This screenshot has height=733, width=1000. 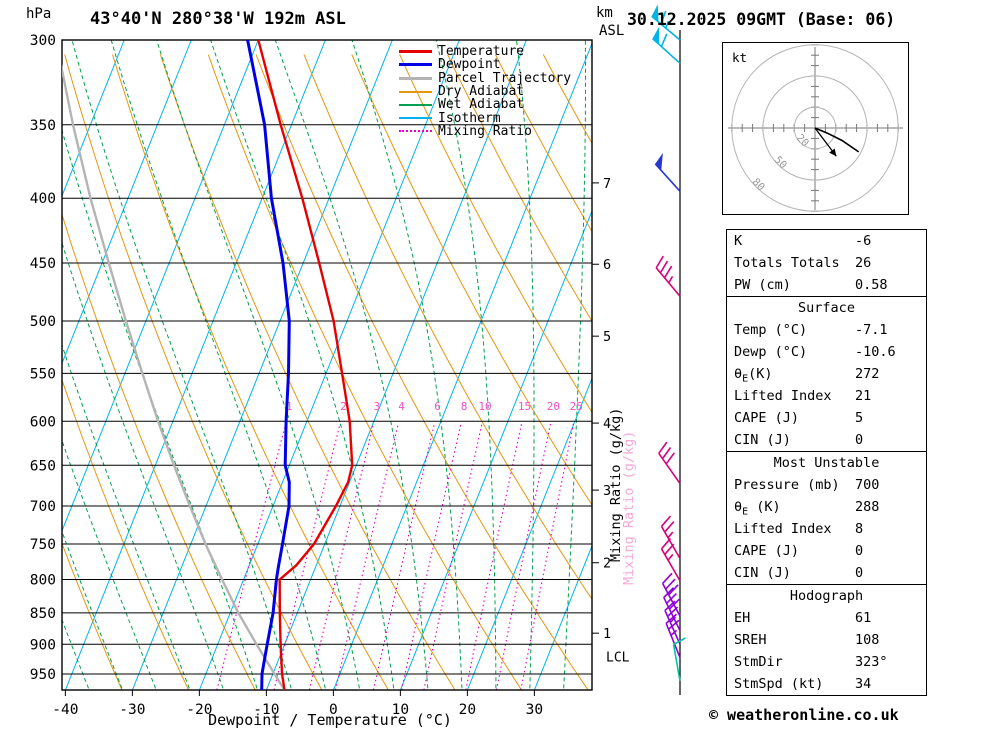 What do you see at coordinates (826, 618) in the screenshot?
I see `table-row: EH 61` at bounding box center [826, 618].